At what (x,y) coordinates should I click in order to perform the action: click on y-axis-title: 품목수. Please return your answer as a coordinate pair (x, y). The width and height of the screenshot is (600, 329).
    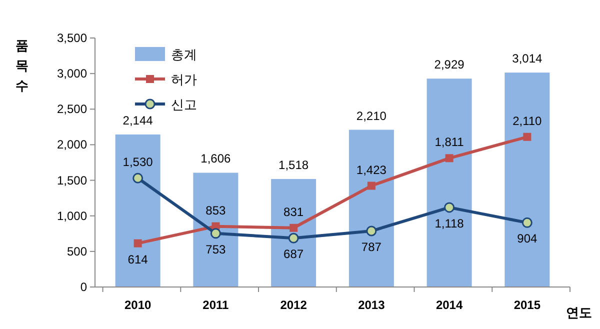
    Looking at the image, I should click on (22, 65).